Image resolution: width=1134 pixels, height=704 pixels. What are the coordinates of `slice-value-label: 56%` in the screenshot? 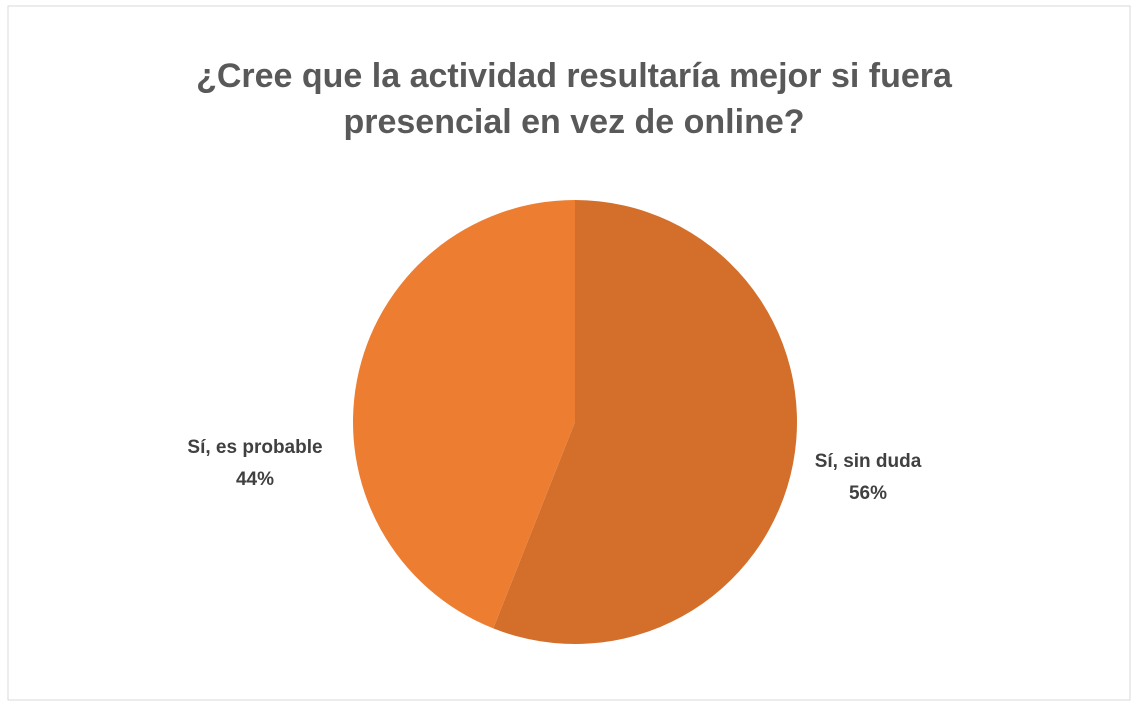 It's located at (868, 493).